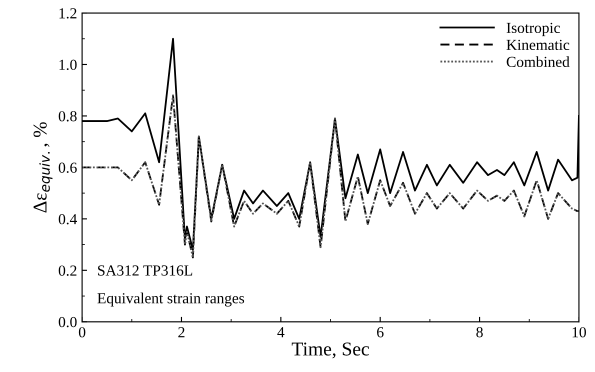  I want to click on y-tick-label: 0.0, so click(67, 322).